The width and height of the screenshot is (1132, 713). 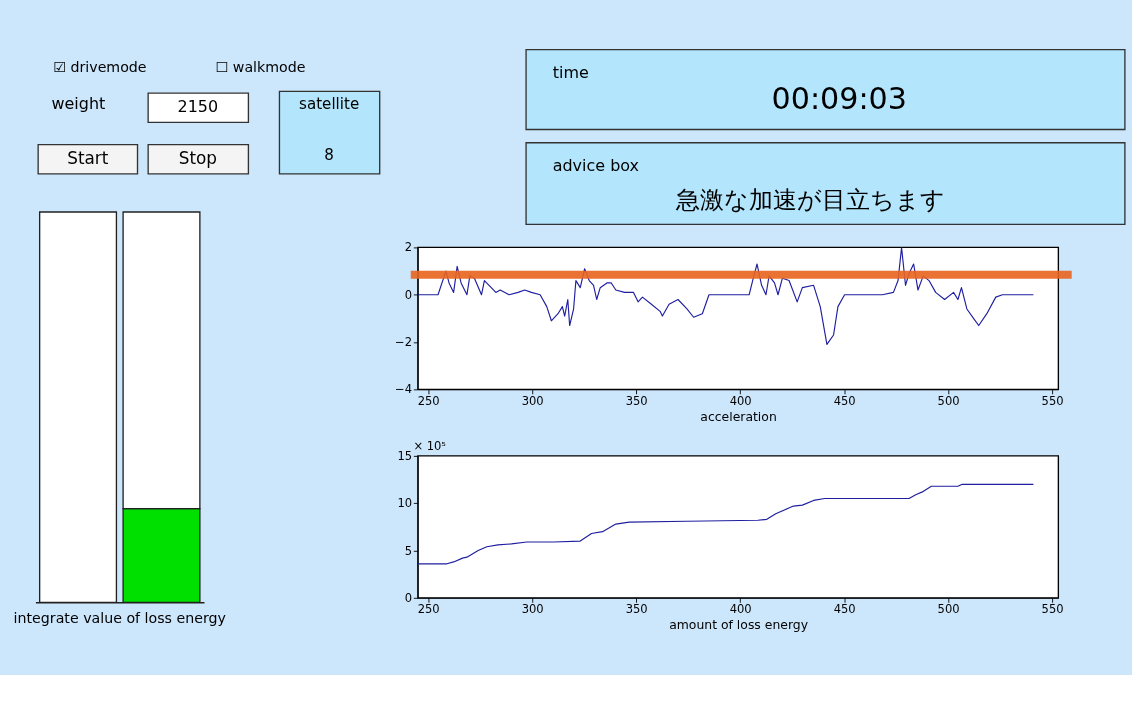 What do you see at coordinates (570, 73) in the screenshot?
I see `text: time` at bounding box center [570, 73].